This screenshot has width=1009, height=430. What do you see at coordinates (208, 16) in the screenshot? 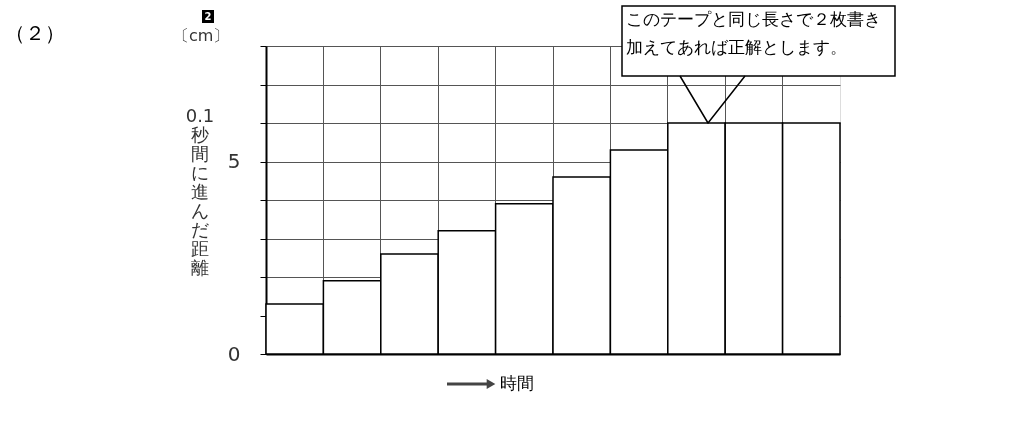
I see `text: 2` at bounding box center [208, 16].